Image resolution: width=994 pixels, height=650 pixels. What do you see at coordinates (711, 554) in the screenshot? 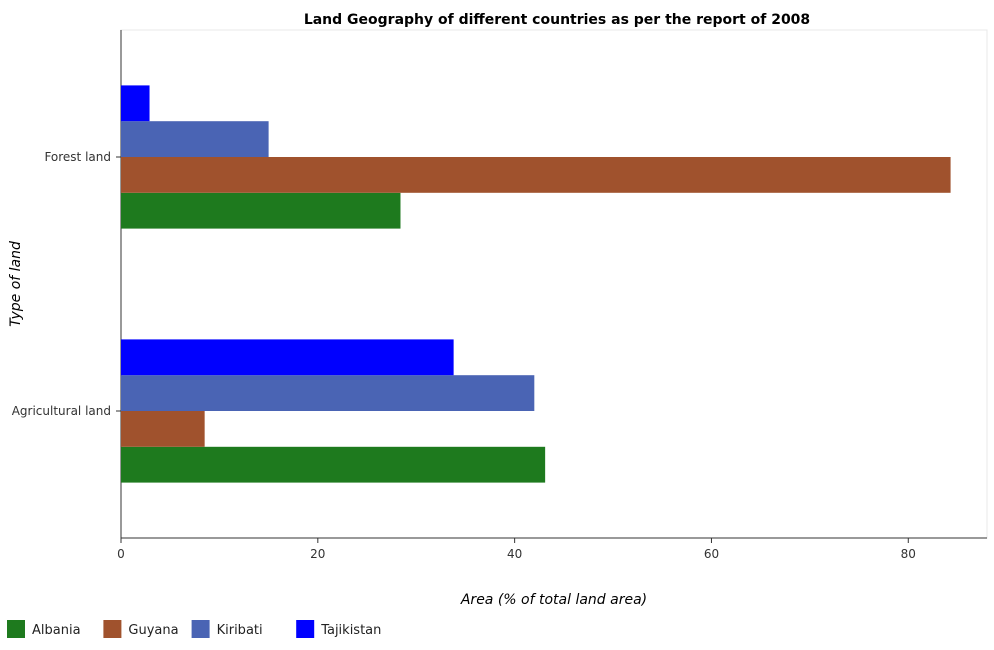
I see `x-tick-label: 60` at bounding box center [711, 554].